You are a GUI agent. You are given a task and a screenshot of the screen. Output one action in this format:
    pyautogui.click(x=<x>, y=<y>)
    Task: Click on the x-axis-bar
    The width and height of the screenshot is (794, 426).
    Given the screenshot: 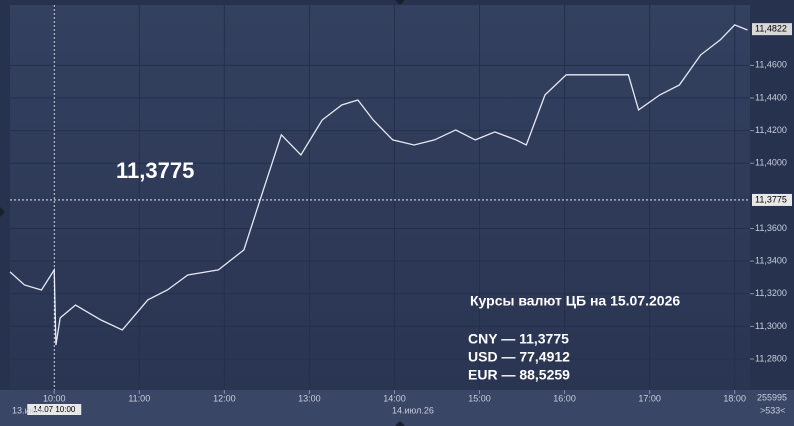 What is the action you would take?
    pyautogui.click(x=397, y=408)
    